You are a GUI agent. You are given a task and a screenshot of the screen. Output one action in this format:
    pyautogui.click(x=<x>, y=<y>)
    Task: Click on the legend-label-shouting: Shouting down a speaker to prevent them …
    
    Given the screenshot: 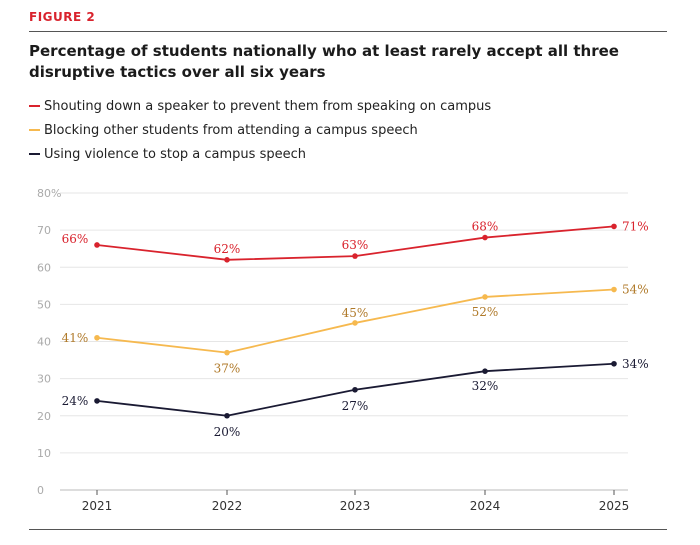 What is the action you would take?
    pyautogui.click(x=268, y=106)
    